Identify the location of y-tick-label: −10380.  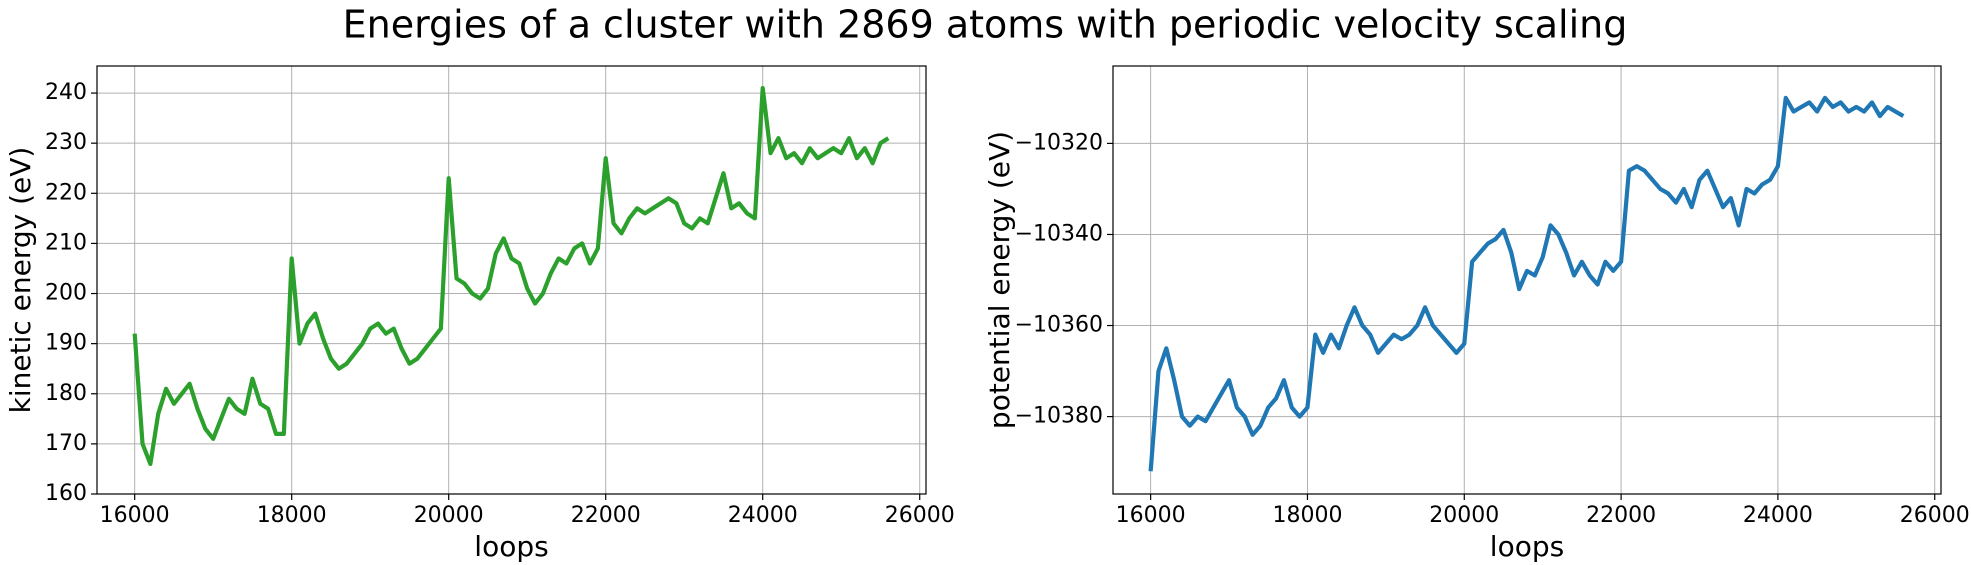
(1059, 416).